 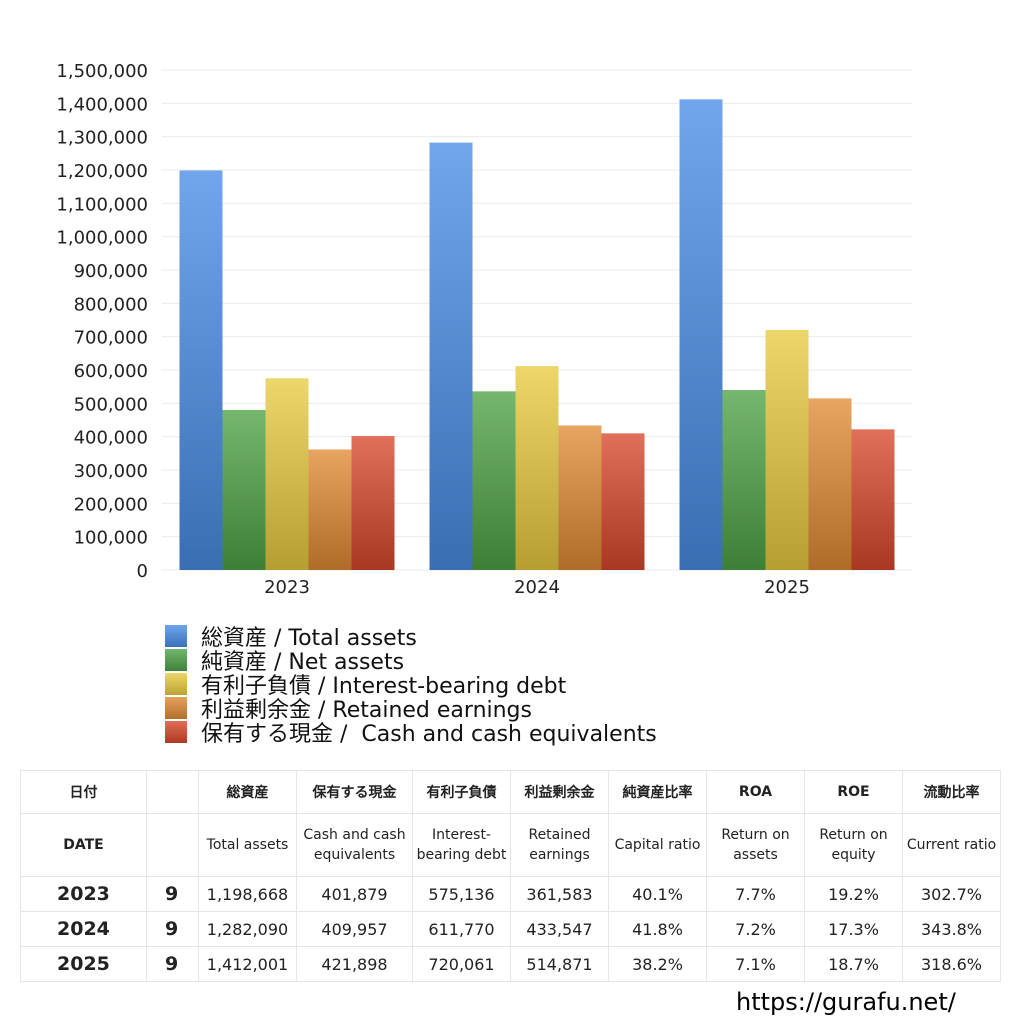 What do you see at coordinates (366, 710) in the screenshot?
I see `legend-label: 利益剰余金 / Retained earnings` at bounding box center [366, 710].